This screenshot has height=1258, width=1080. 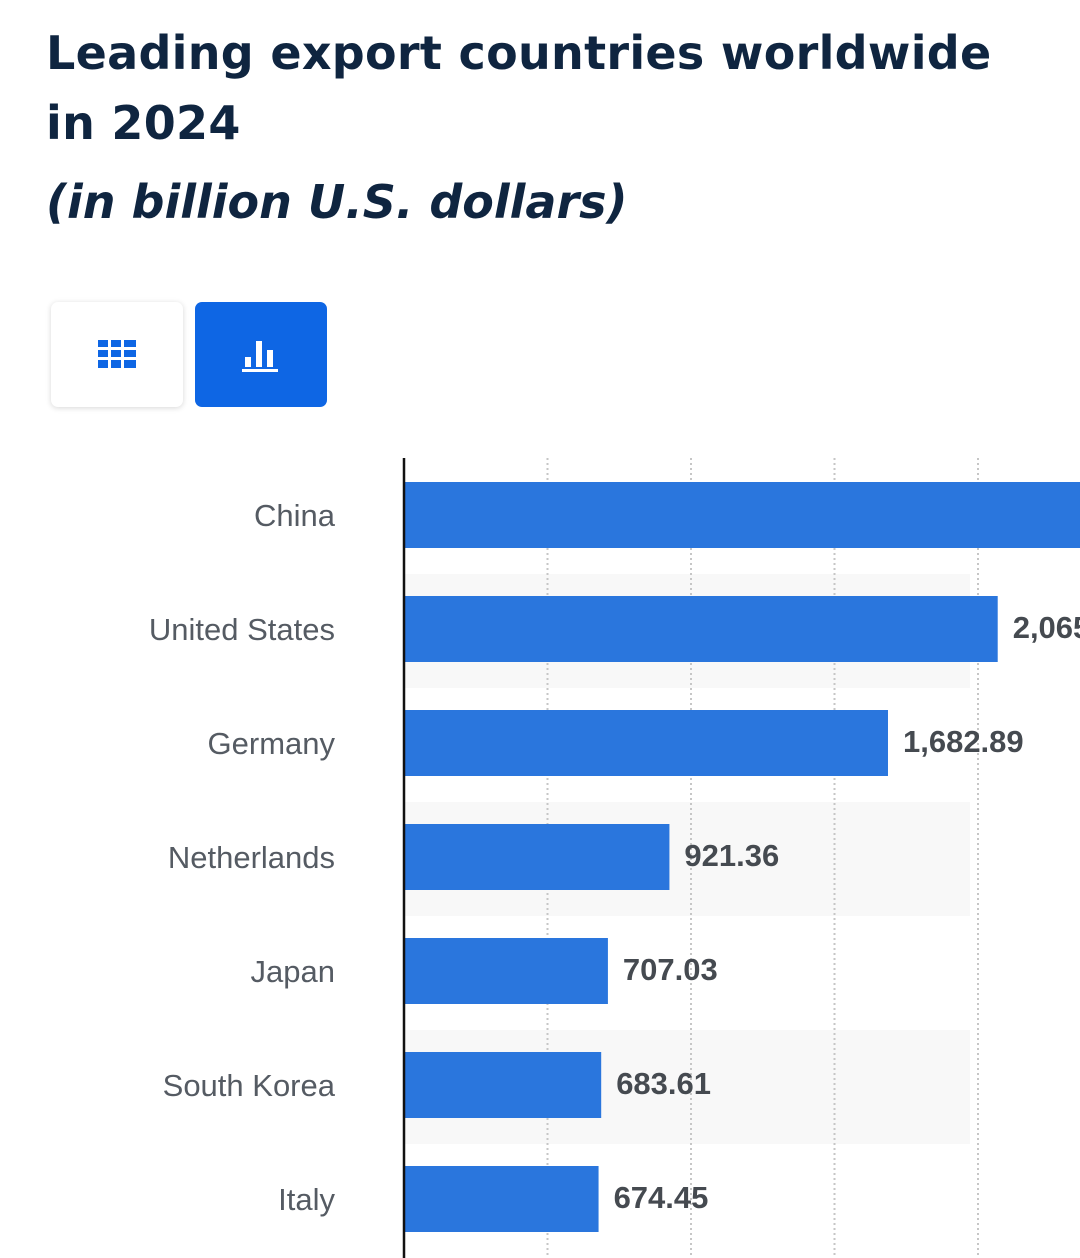 I want to click on category-label: China, so click(x=295, y=515).